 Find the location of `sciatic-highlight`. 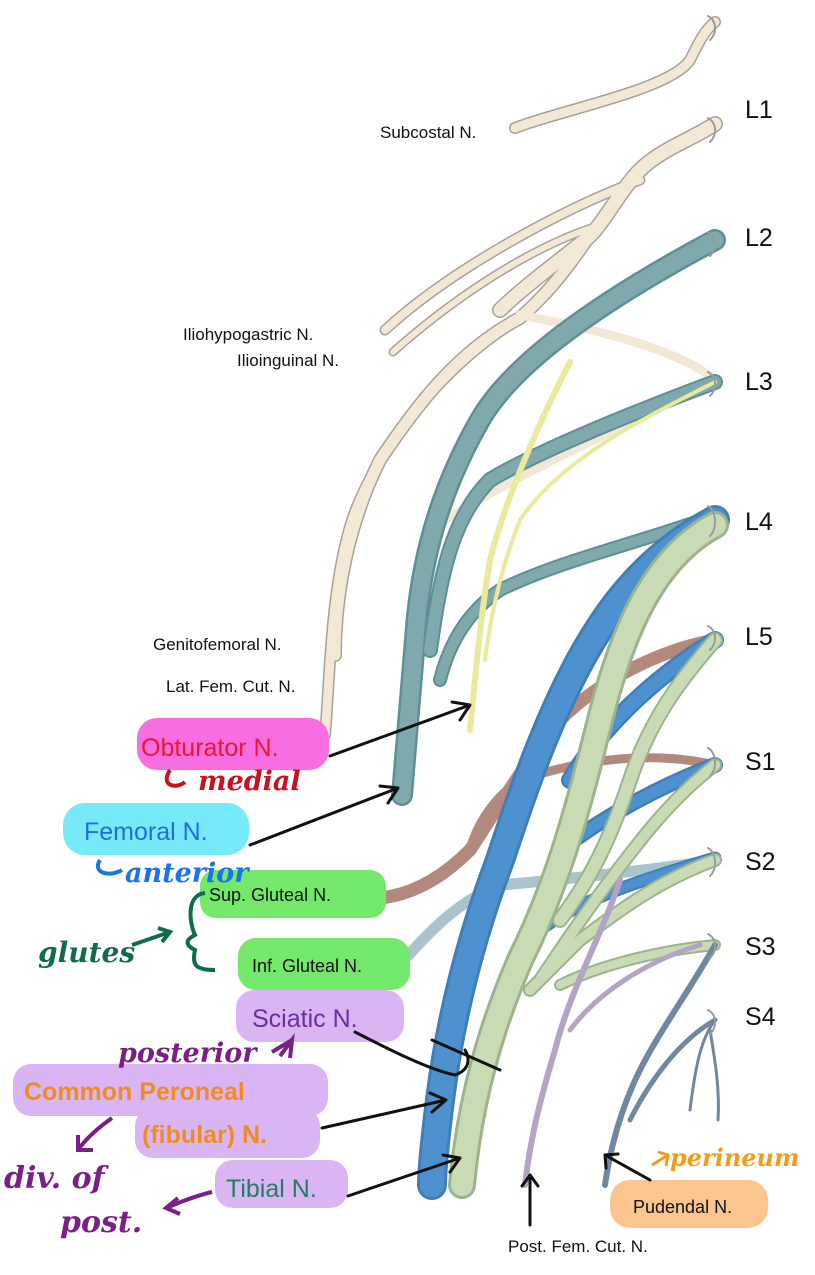

sciatic-highlight is located at coordinates (320, 1016).